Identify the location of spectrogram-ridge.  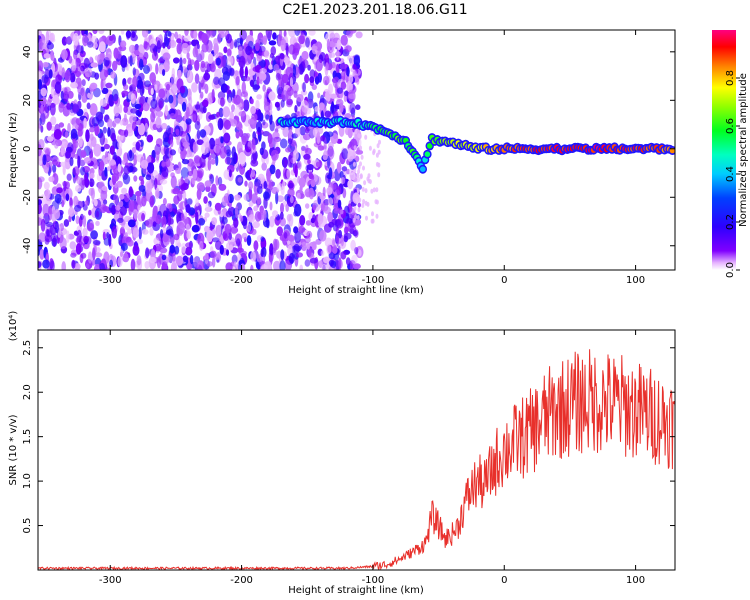
(475, 144).